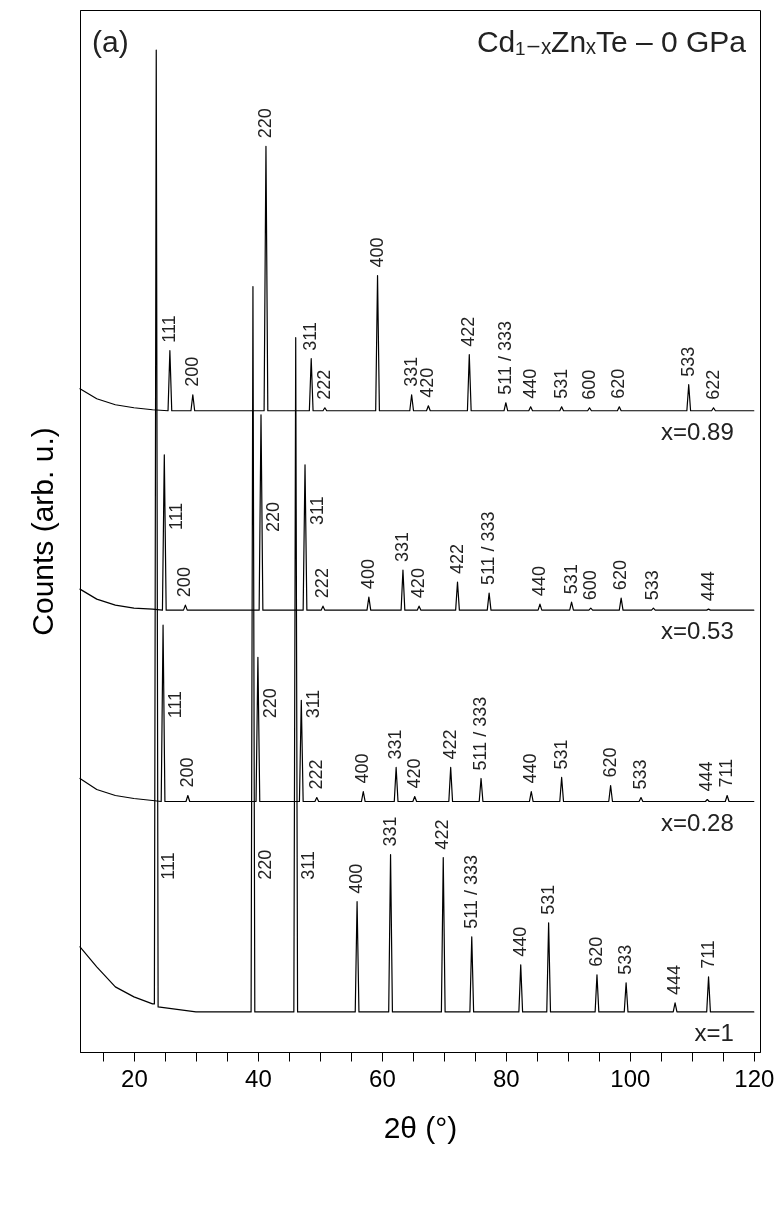 This screenshot has width=778, height=1210. What do you see at coordinates (258, 1078) in the screenshot?
I see `x-tick-label: 40` at bounding box center [258, 1078].